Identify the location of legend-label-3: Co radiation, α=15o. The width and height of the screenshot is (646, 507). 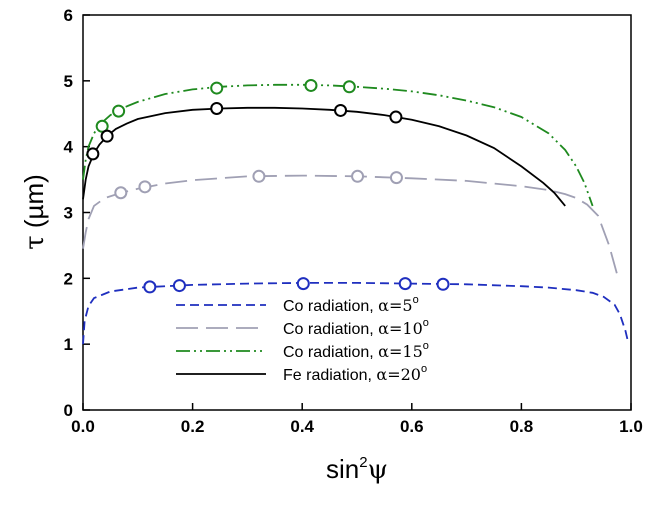
(356, 350).